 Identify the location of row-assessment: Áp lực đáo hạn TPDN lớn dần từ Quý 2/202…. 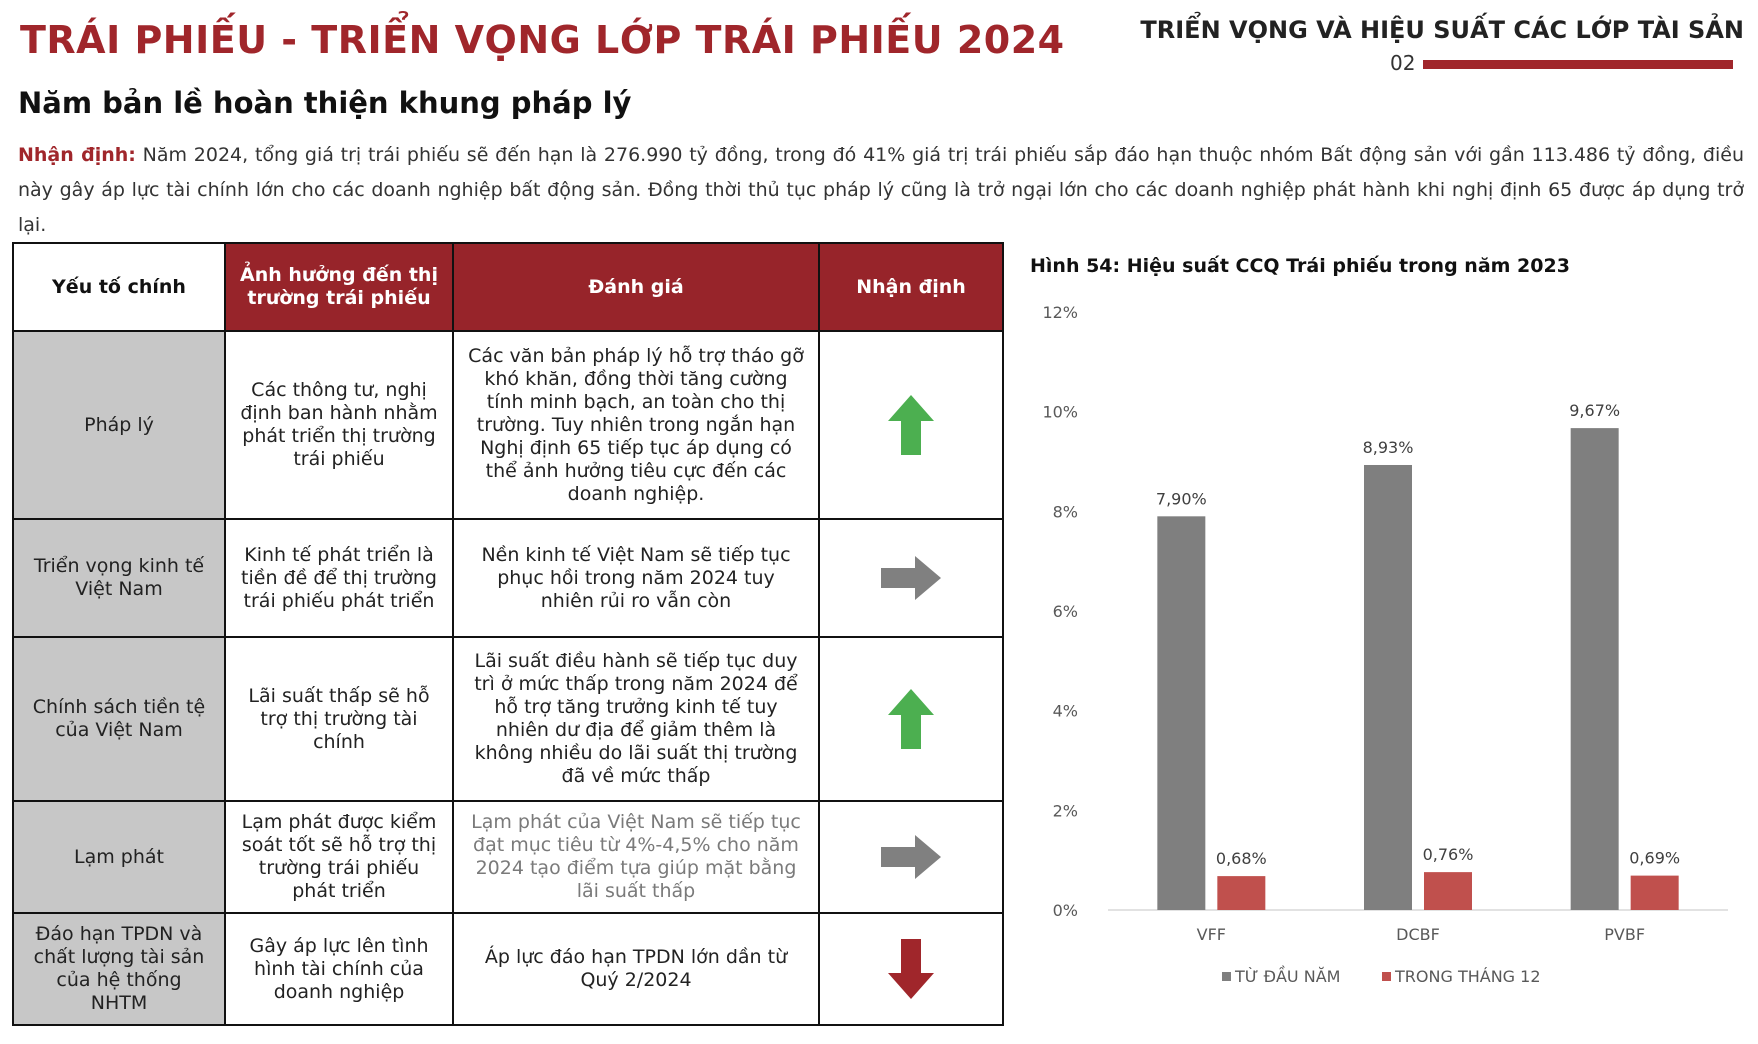
(636, 969).